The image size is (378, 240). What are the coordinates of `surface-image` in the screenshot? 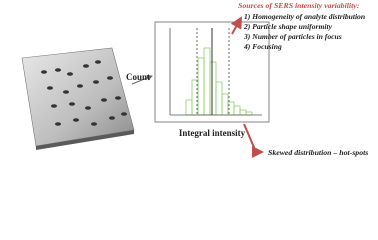 It's located at (78, 98).